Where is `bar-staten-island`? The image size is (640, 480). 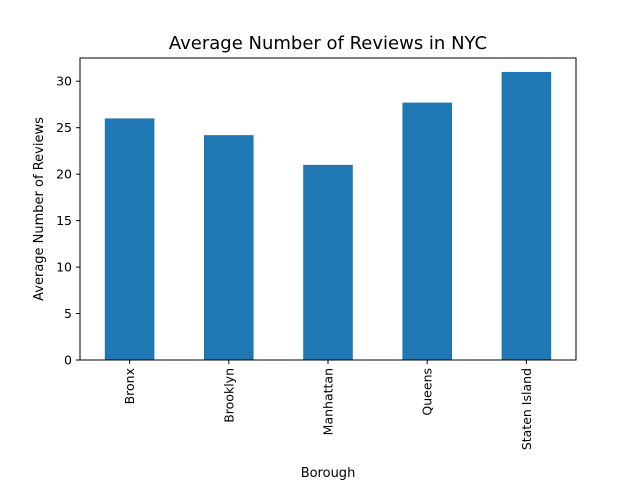
bar-staten-island is located at coordinates (526, 215).